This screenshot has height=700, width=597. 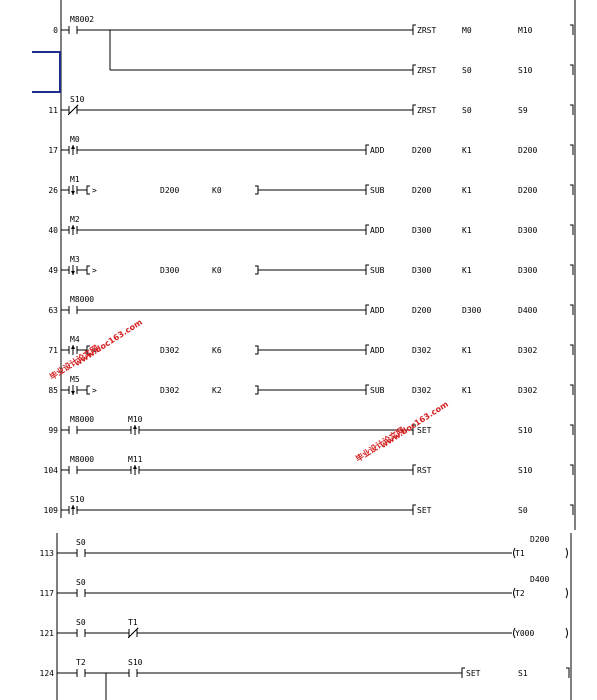 I want to click on rung-63-instr-open, so click(x=367, y=309).